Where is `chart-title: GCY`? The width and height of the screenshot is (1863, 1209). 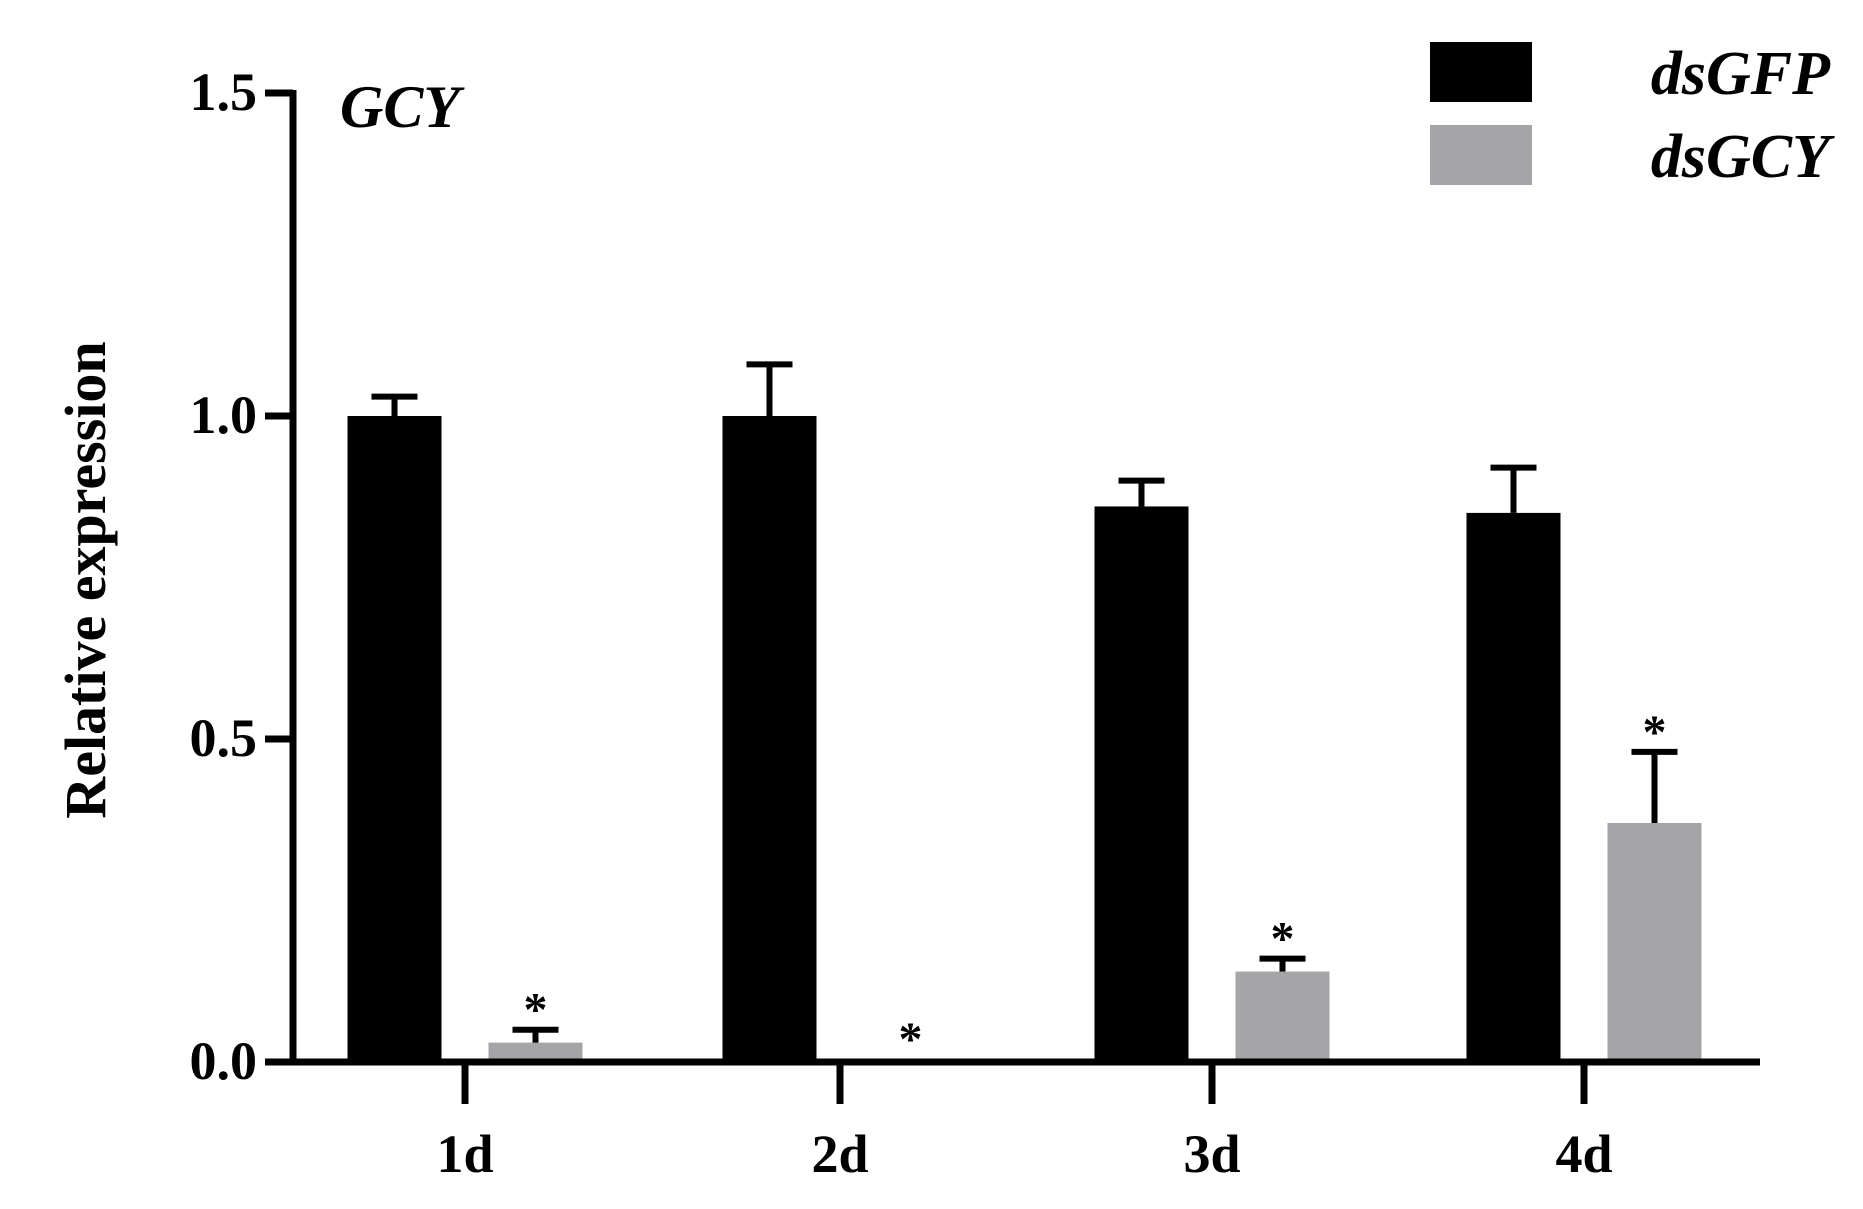
chart-title: GCY is located at coordinates (402, 107).